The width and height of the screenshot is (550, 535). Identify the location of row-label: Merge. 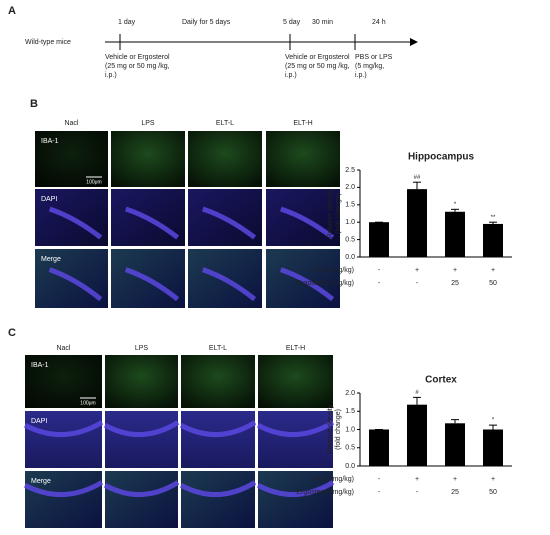
(41, 481).